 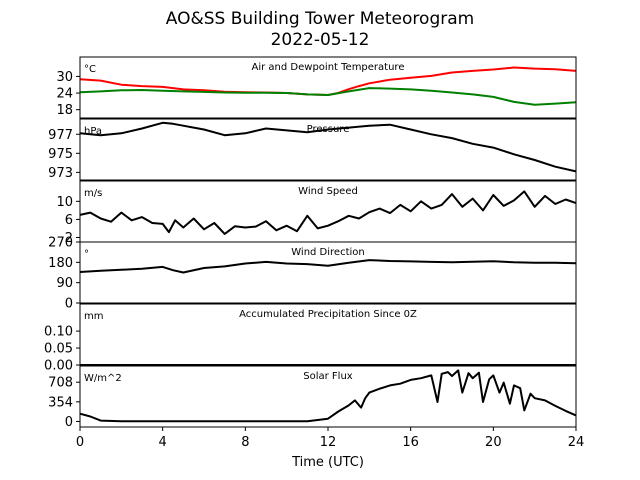 What do you see at coordinates (58, 349) in the screenshot?
I see `precipitation-ytick-label: 0.05` at bounding box center [58, 349].